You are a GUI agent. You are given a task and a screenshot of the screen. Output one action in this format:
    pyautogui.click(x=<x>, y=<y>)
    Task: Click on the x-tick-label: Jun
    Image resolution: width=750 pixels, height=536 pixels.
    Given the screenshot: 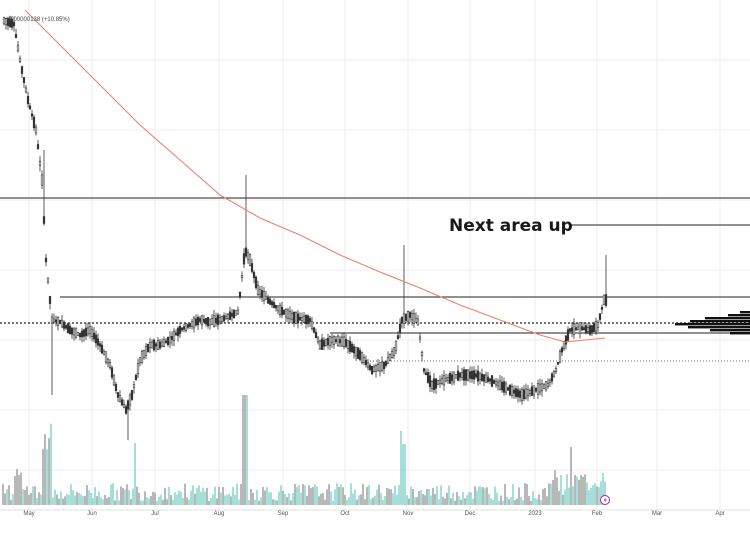 What is the action you would take?
    pyautogui.click(x=92, y=514)
    